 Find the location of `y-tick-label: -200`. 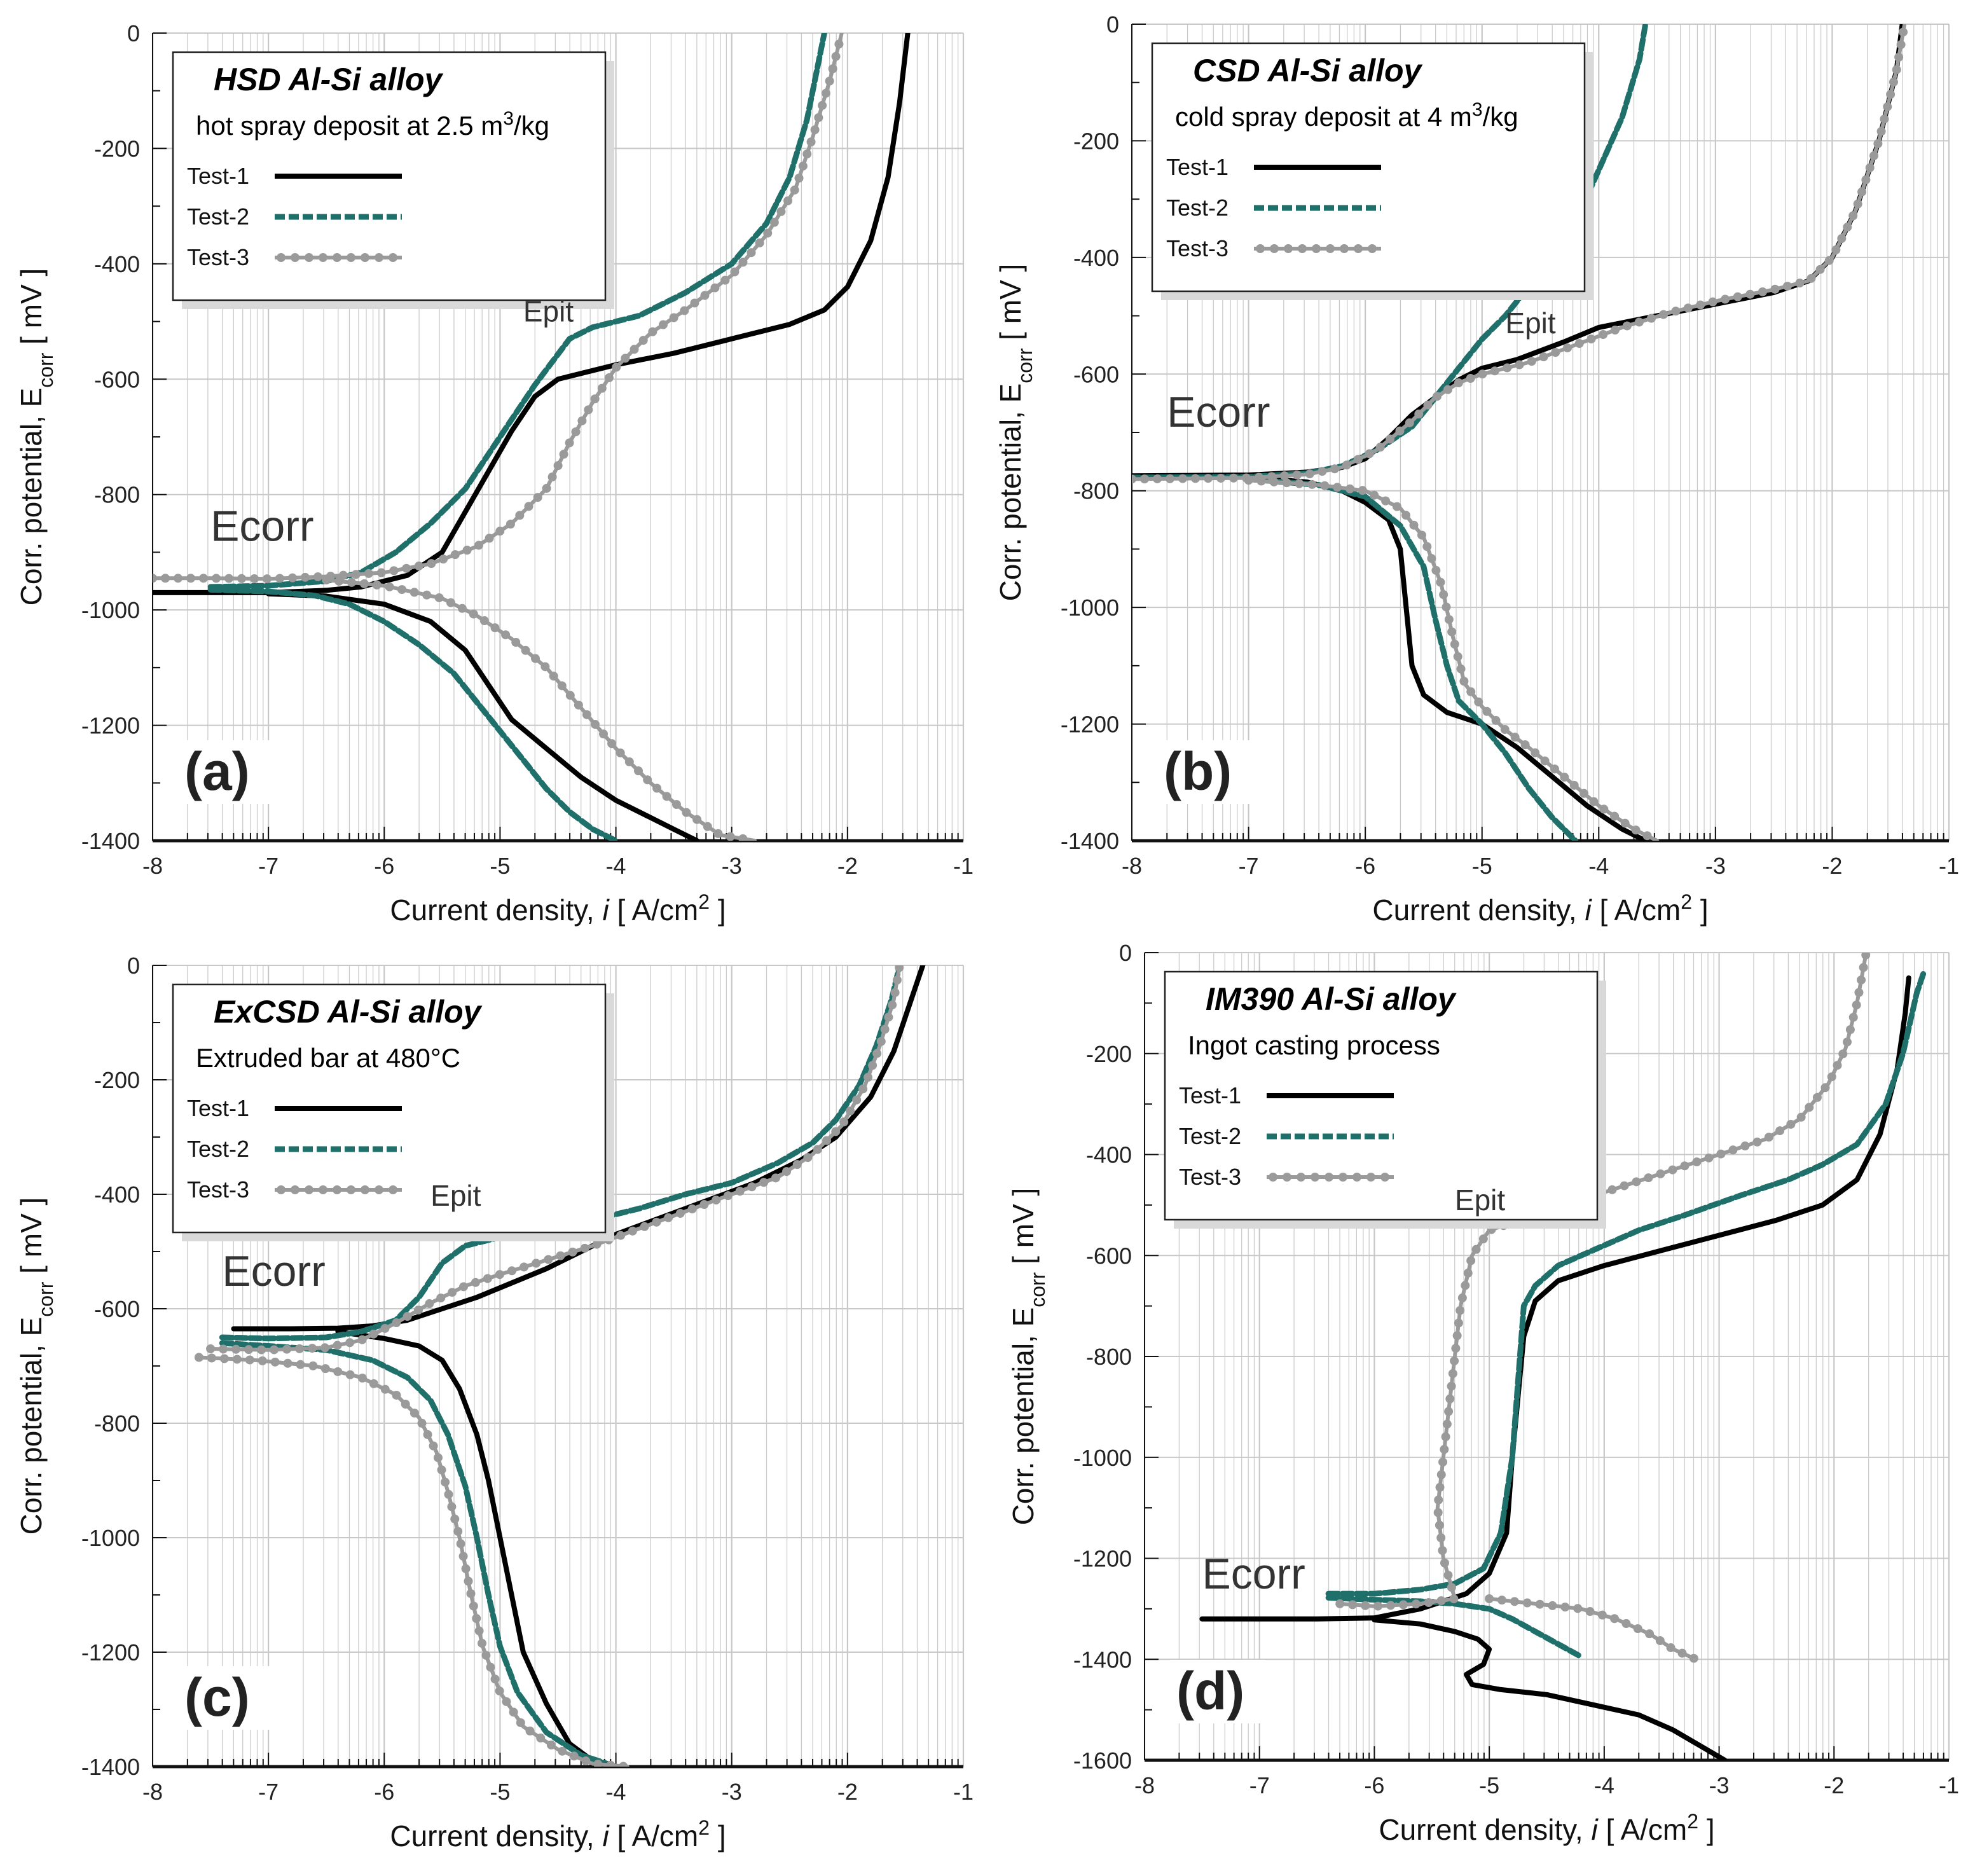

y-tick-label: -200 is located at coordinates (1096, 141).